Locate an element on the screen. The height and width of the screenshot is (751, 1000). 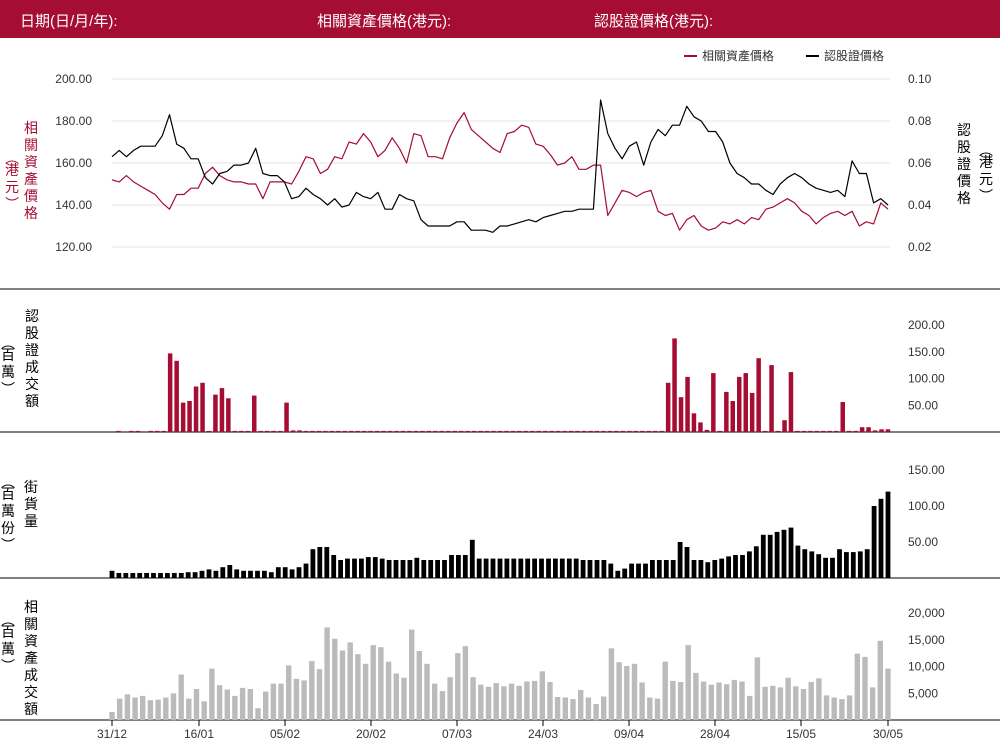
svg-text: 街 is located at coordinates (31, 487).